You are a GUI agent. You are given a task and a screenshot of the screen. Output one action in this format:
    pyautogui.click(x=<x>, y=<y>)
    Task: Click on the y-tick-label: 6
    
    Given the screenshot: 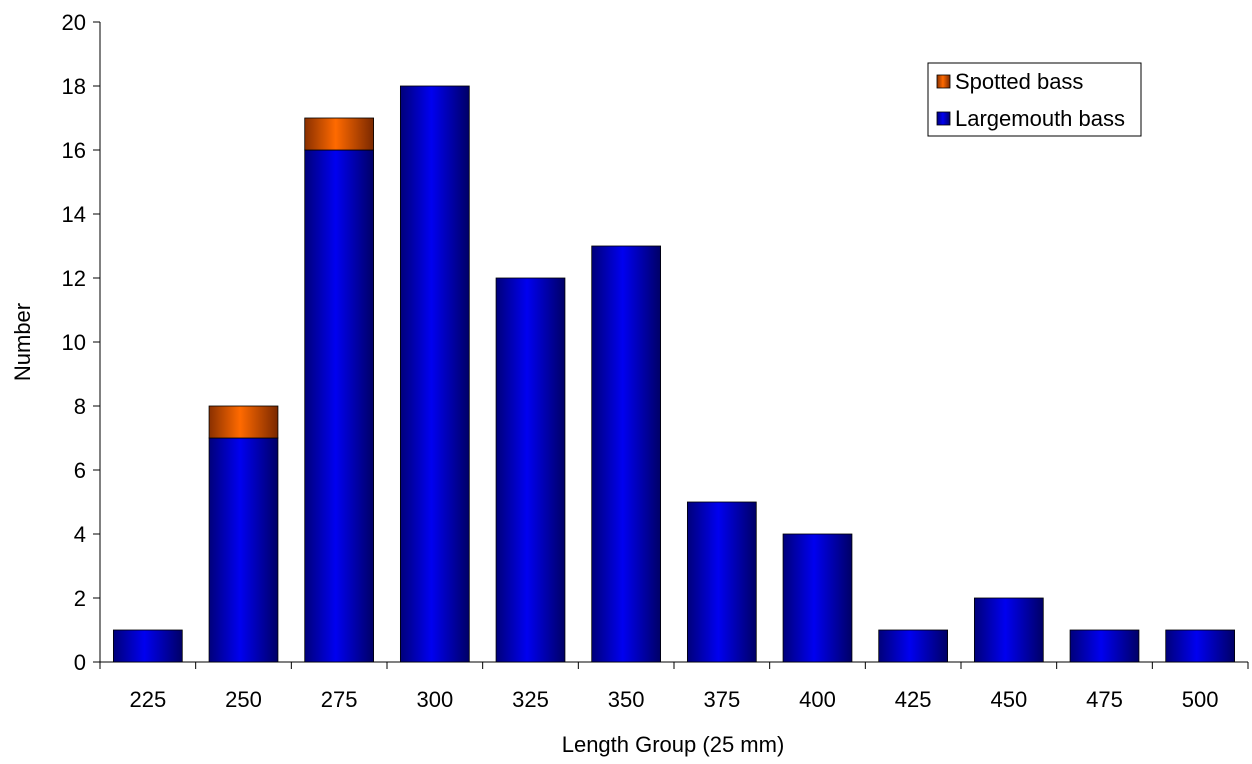 What is the action you would take?
    pyautogui.click(x=80, y=470)
    